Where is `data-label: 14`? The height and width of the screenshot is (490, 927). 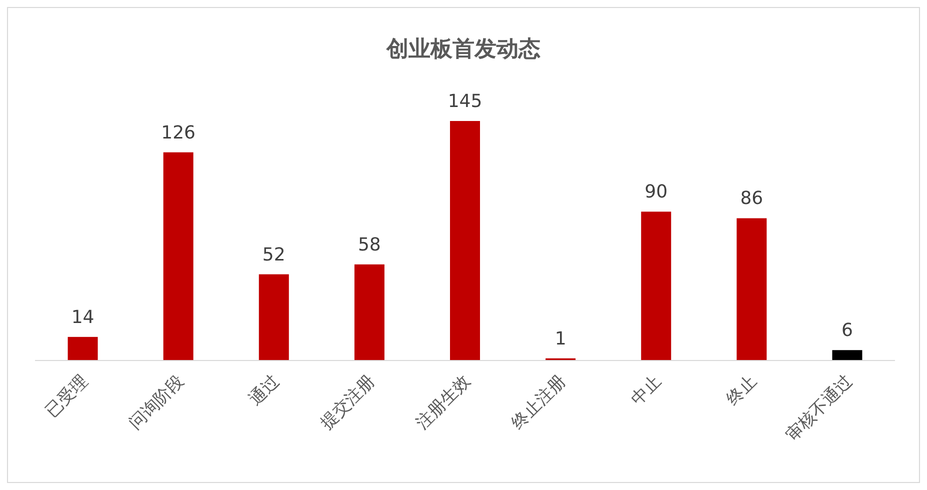
data-label: 14 is located at coordinates (82, 317).